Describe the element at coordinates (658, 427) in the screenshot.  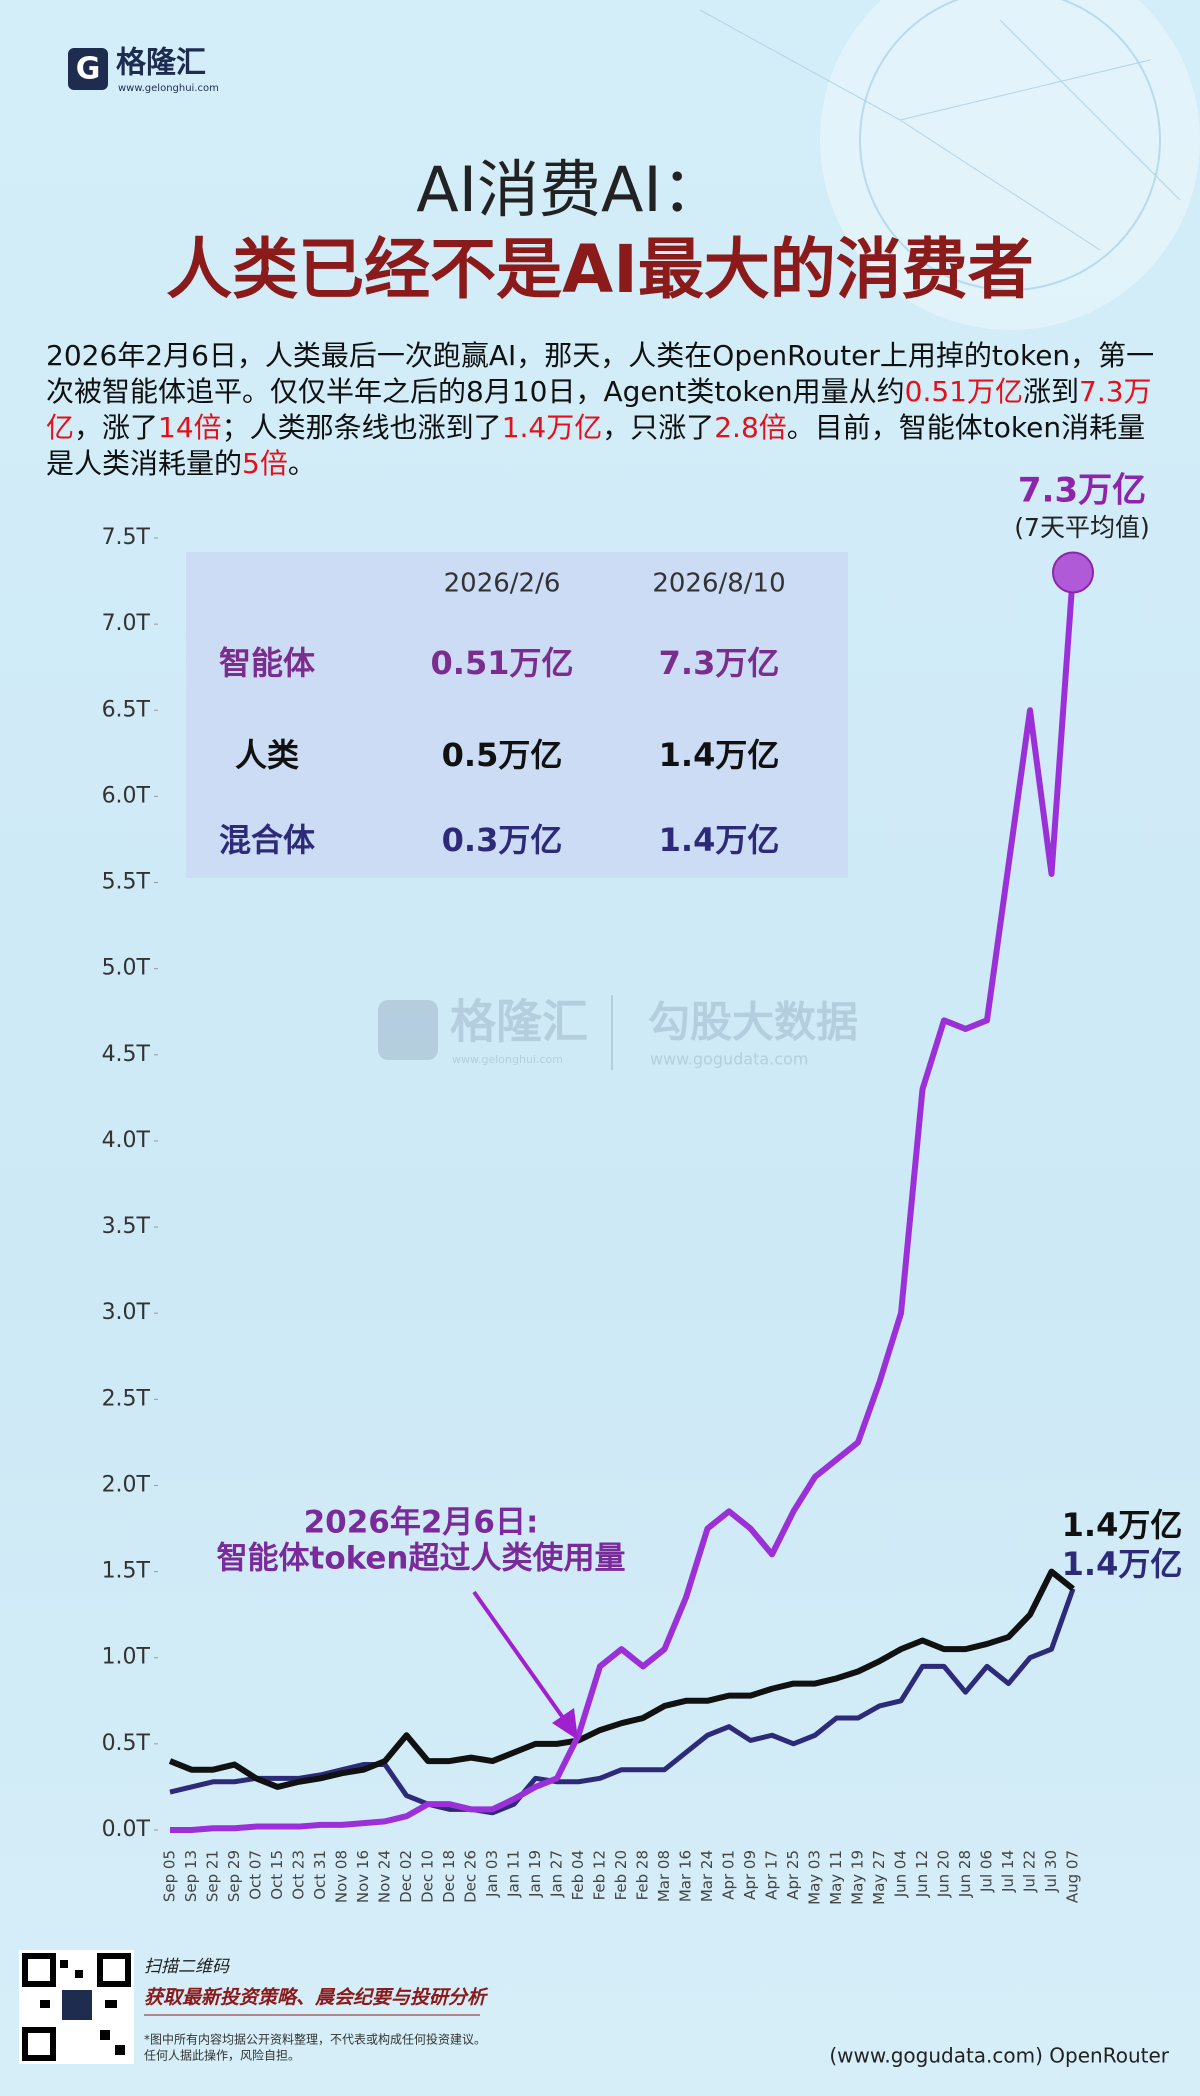
I see `intro-text: ，只涨了` at that location.